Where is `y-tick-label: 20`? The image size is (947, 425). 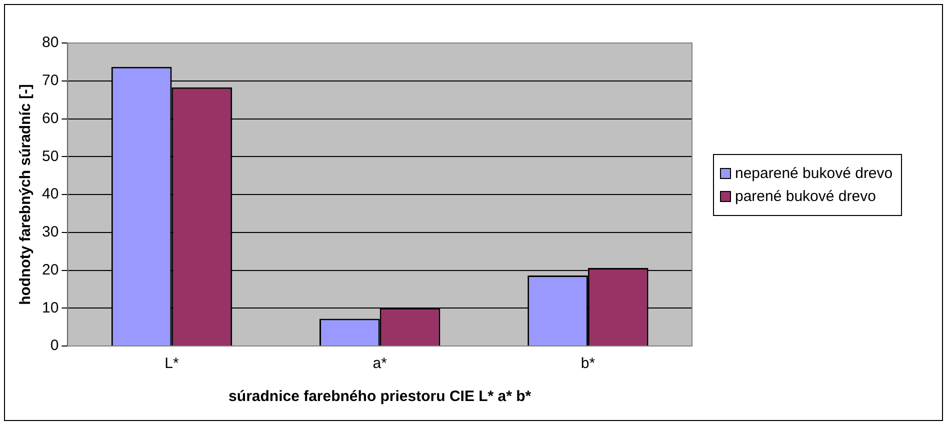 y-tick-label: 20 is located at coordinates (50, 269).